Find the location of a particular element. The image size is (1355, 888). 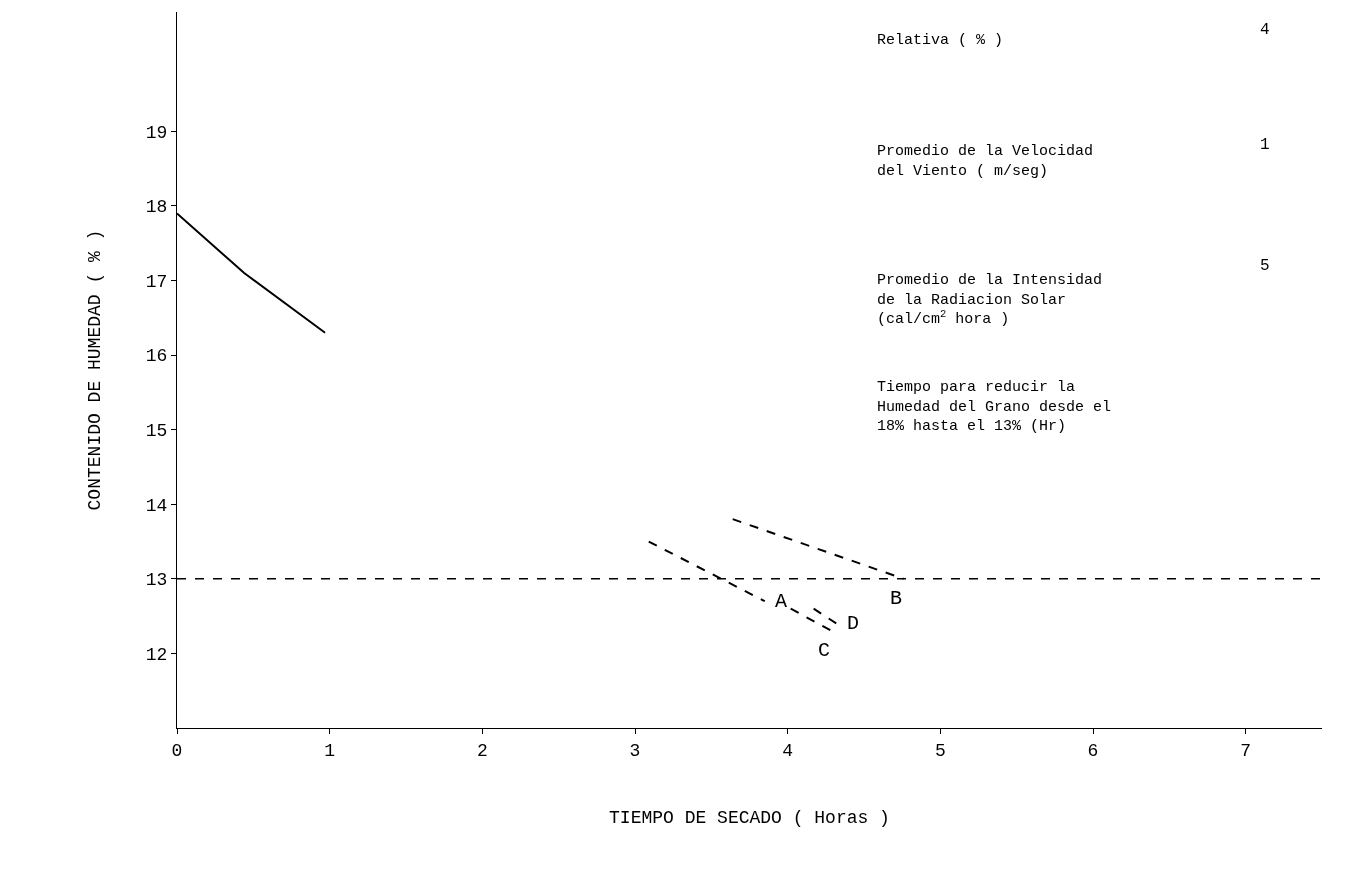

y-tick-label: 19 is located at coordinates (156, 132).